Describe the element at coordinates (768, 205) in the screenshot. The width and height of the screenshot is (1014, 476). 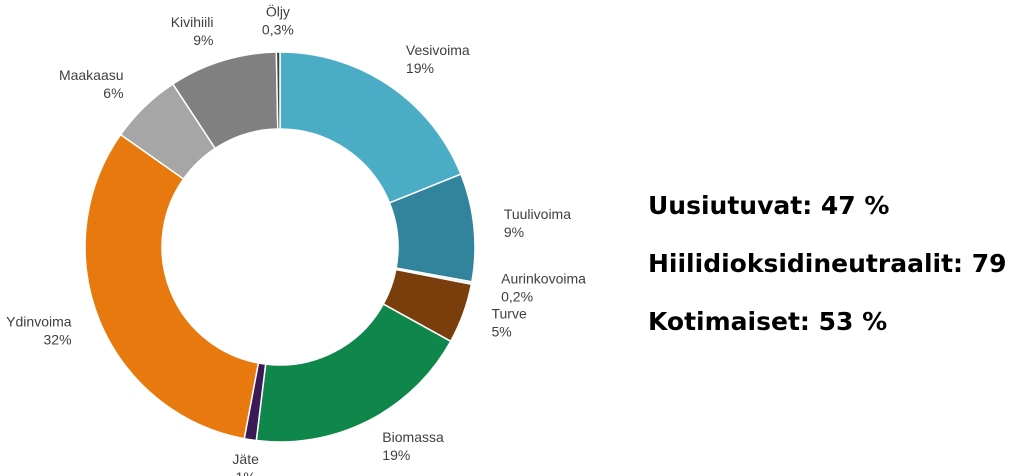
I see `annotation: Uusiutuvat: 47 %` at that location.